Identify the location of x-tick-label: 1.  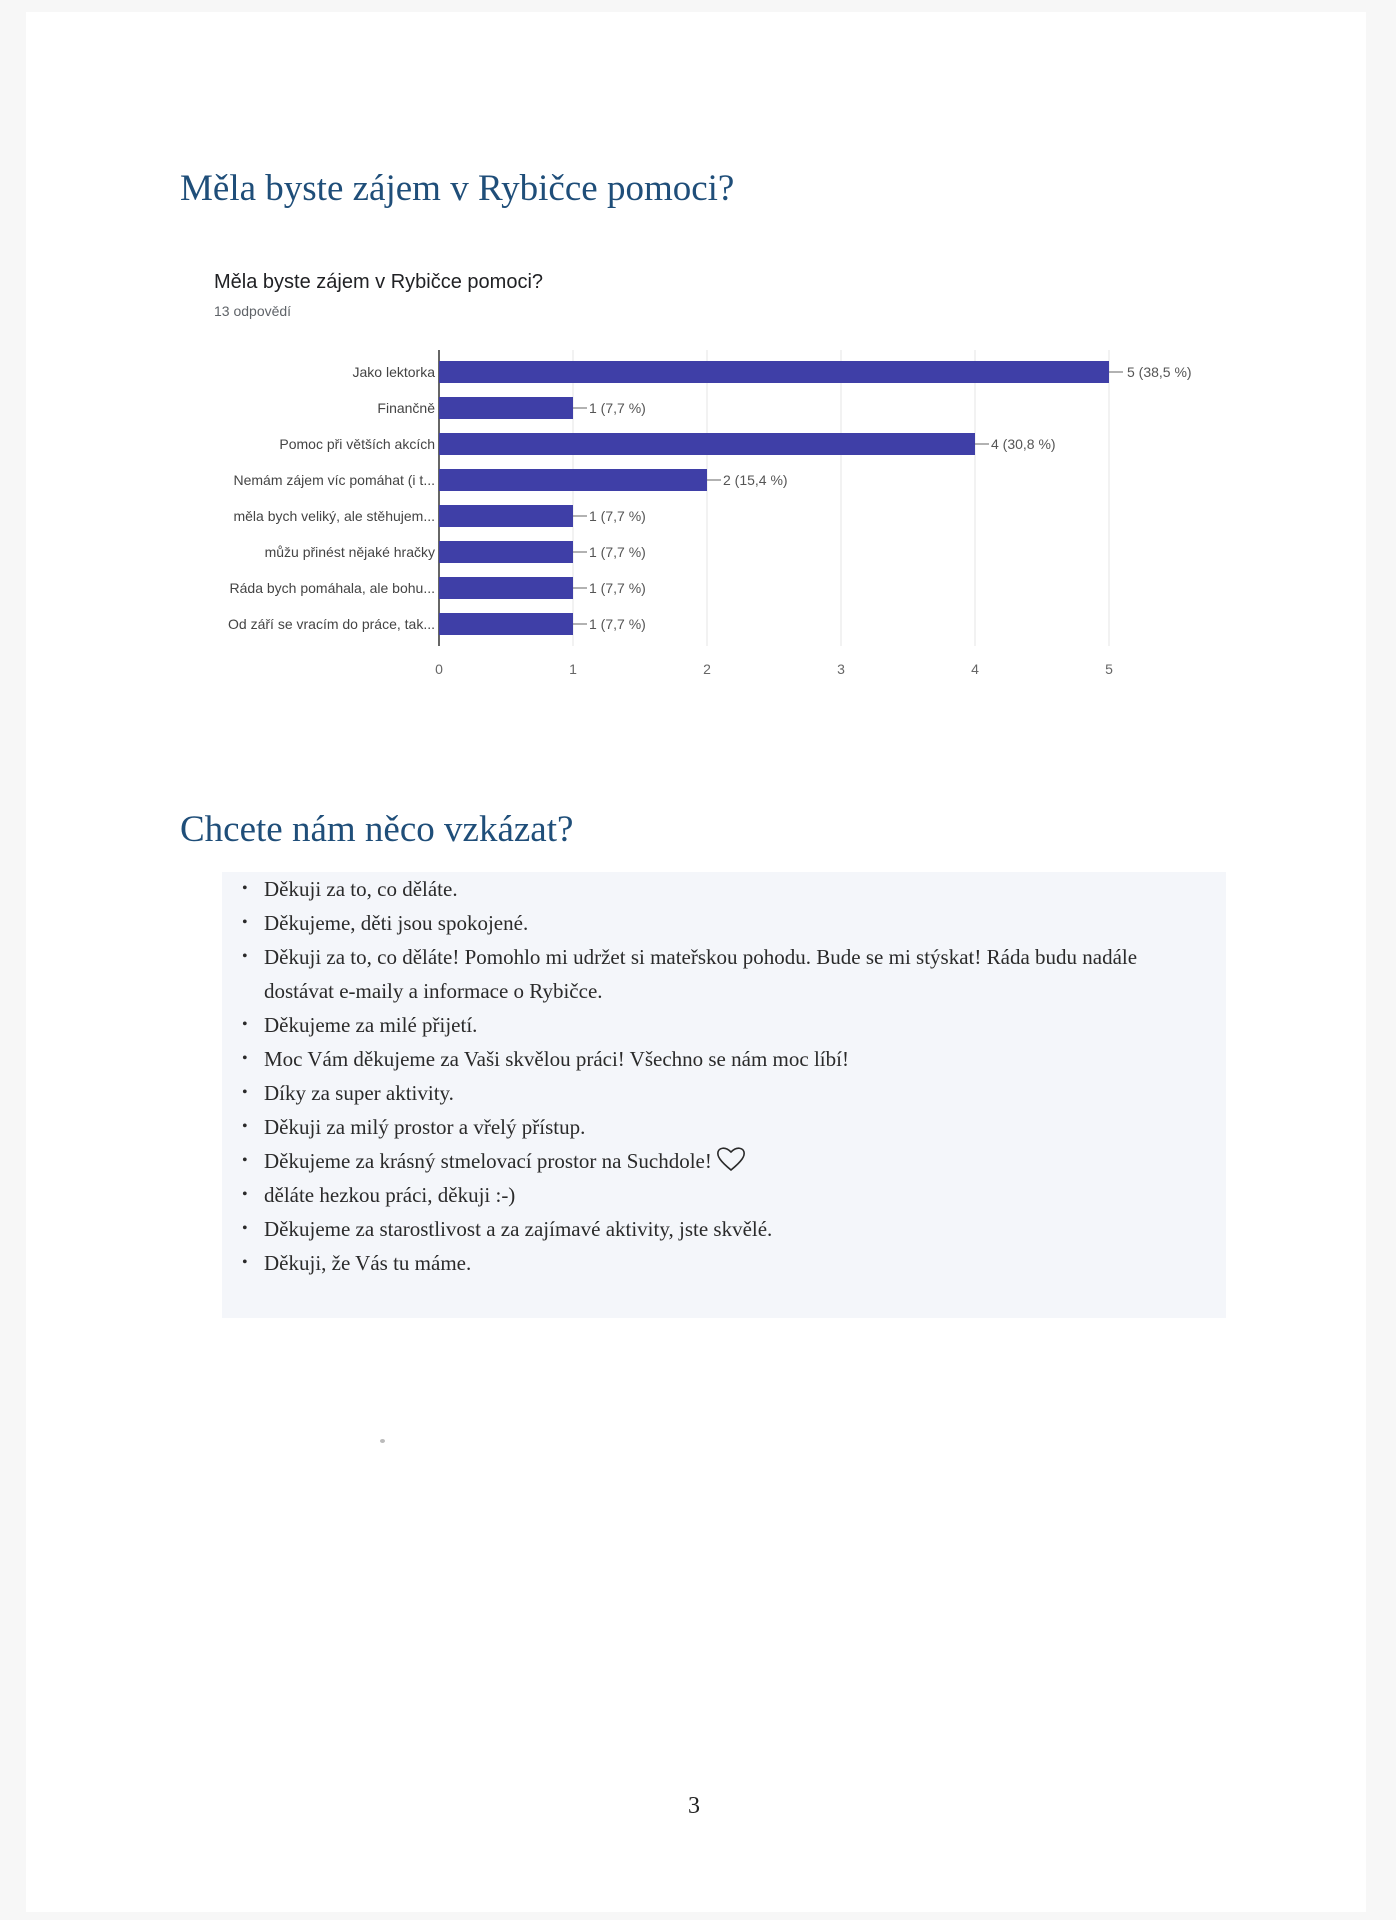
(573, 669).